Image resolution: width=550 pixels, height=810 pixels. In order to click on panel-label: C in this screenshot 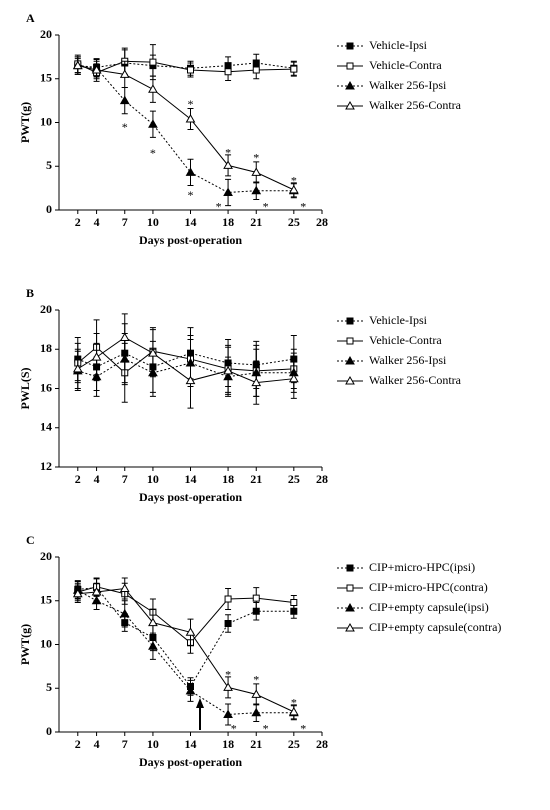, I will do `click(30, 540)`.